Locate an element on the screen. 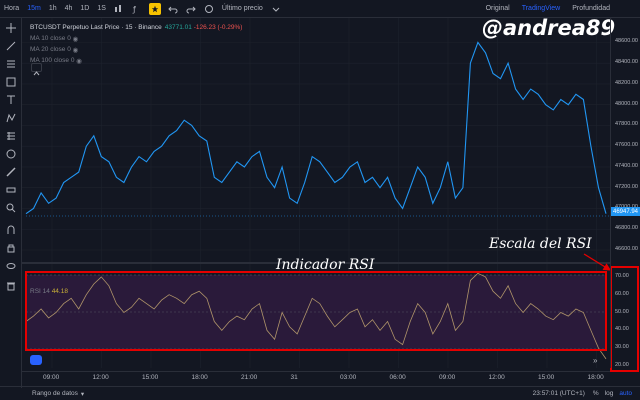  date-range-button: Rango de datos is located at coordinates (55, 393).